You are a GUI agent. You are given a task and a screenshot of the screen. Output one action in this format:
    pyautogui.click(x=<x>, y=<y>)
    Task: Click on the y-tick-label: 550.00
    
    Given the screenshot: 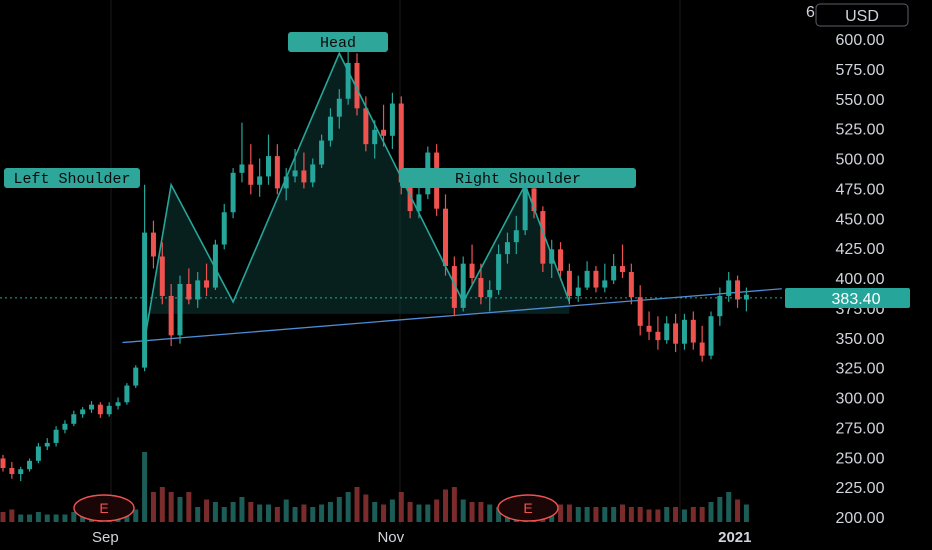 What is the action you would take?
    pyautogui.click(x=860, y=100)
    